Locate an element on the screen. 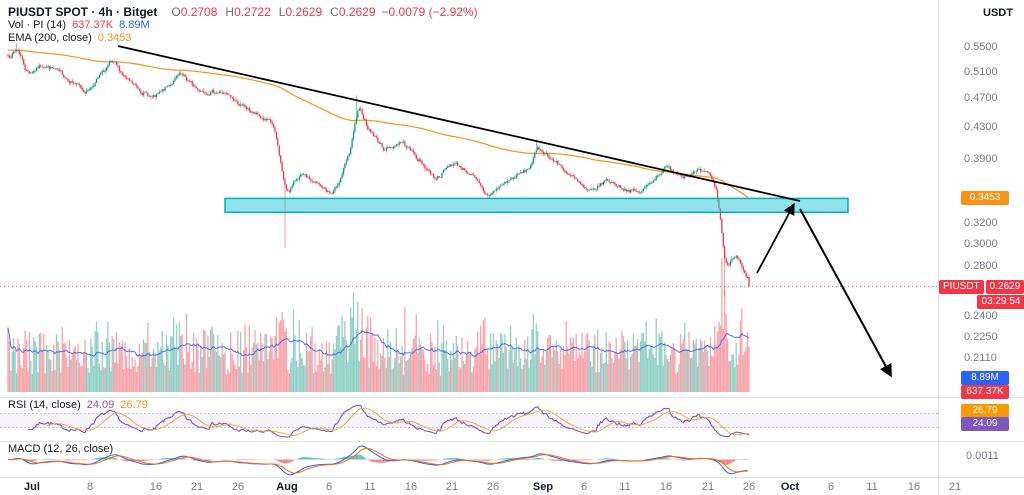 Image resolution: width=1024 pixels, height=495 pixels. ema-value: 0.3453 is located at coordinates (114, 38).